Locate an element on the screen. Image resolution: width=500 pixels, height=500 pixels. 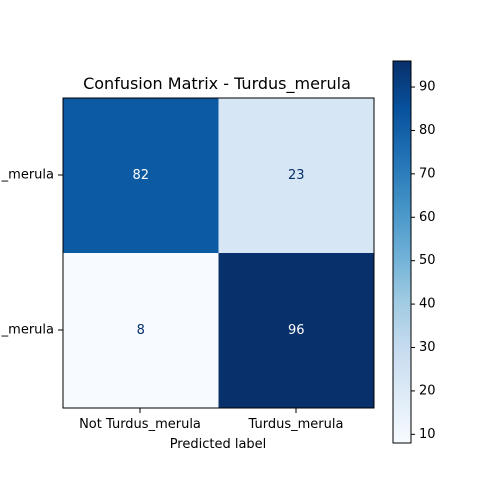
colorbar-tick-label: 90 is located at coordinates (427, 87).